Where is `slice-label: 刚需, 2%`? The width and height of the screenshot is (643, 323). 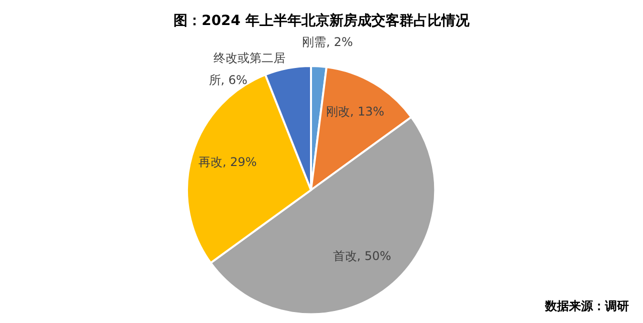
slice-label: 刚需, 2% is located at coordinates (327, 41).